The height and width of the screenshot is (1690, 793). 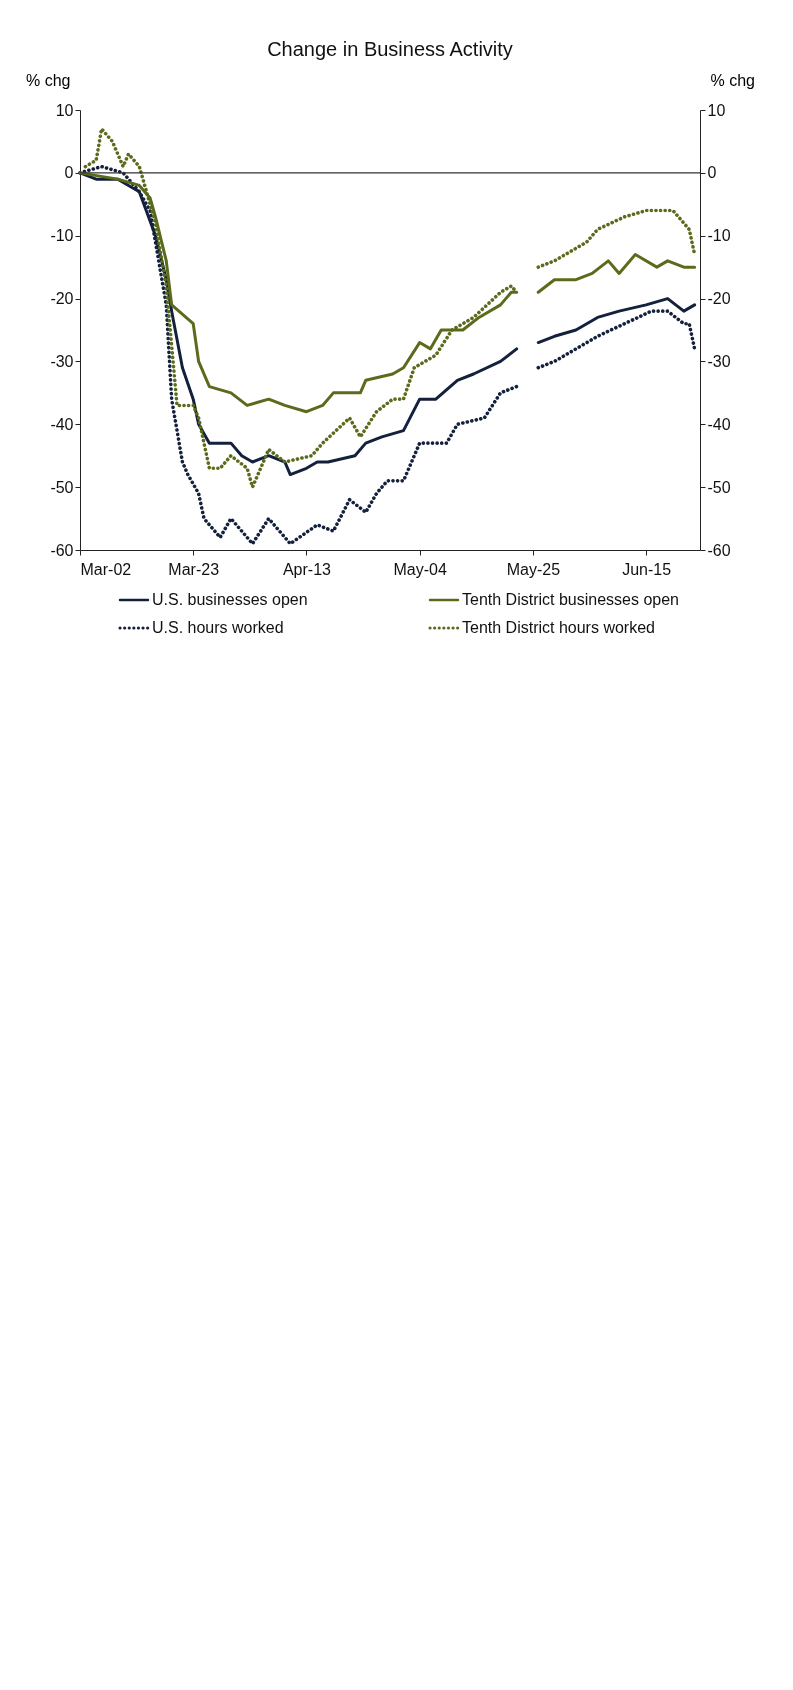 I want to click on x-tick-label: Jun-15, so click(x=647, y=569).